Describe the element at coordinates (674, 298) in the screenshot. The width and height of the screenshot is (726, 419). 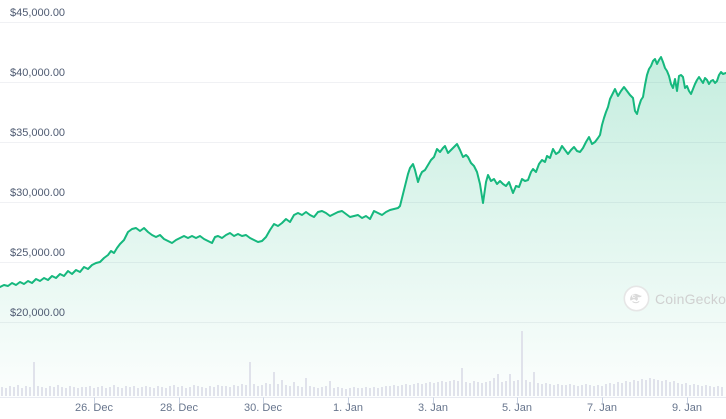
I see `coingecko-watermark: CoinGecko` at that location.